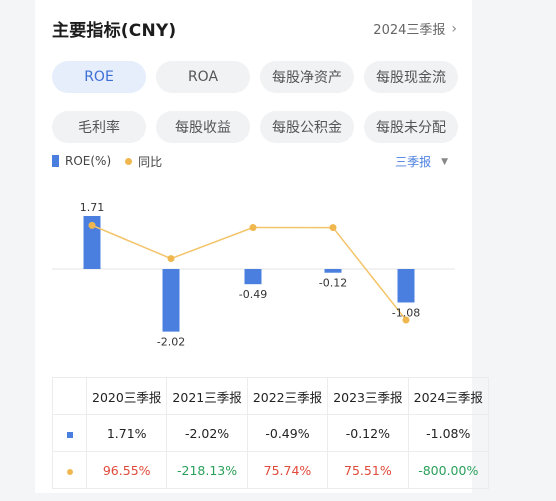 The height and width of the screenshot is (501, 556). Describe the element at coordinates (368, 470) in the screenshot. I see `table-cell: 75.51%` at that location.